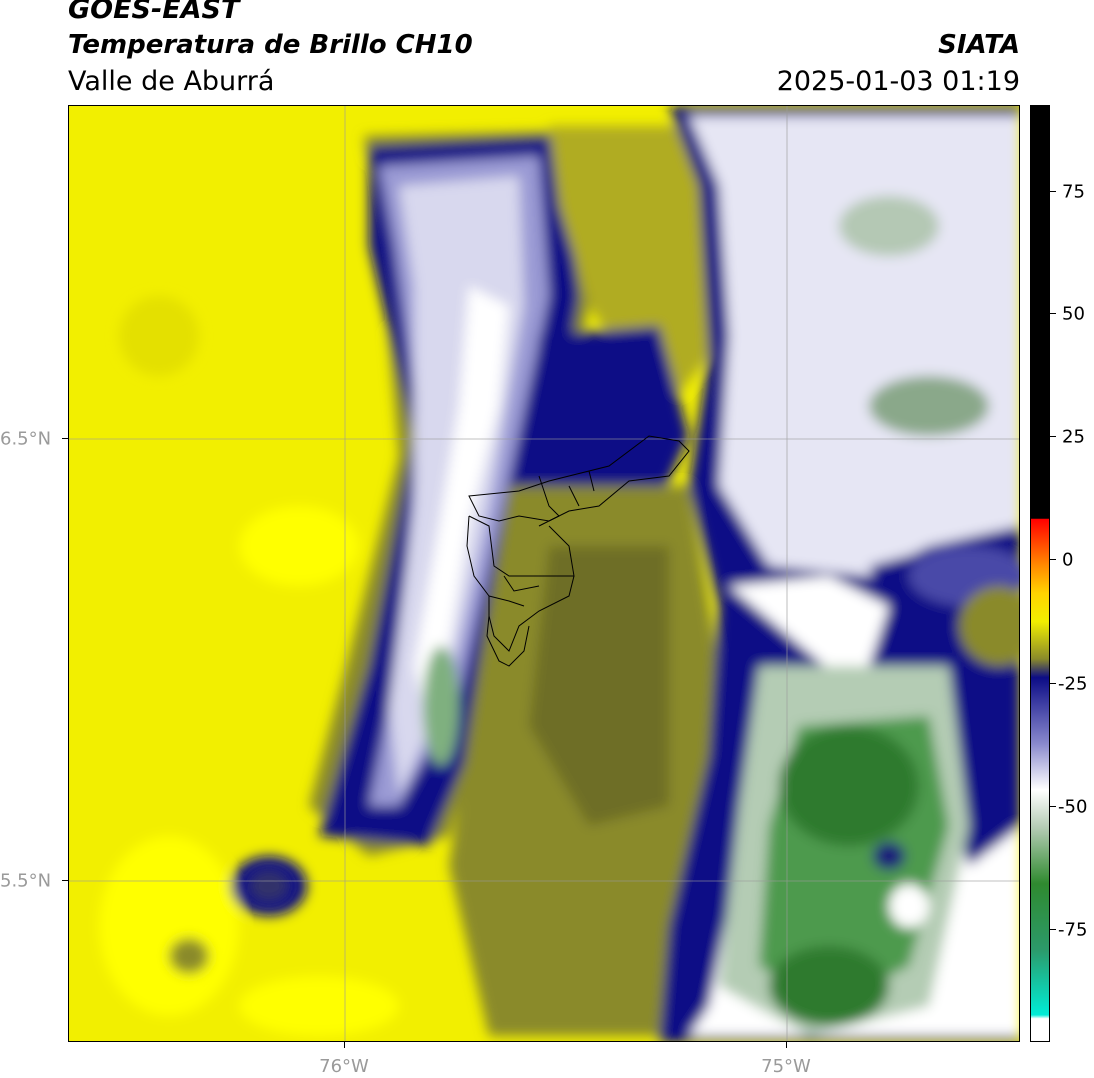  What do you see at coordinates (1073, 684) in the screenshot?
I see `colorbar-label-minus25: -25` at bounding box center [1073, 684].